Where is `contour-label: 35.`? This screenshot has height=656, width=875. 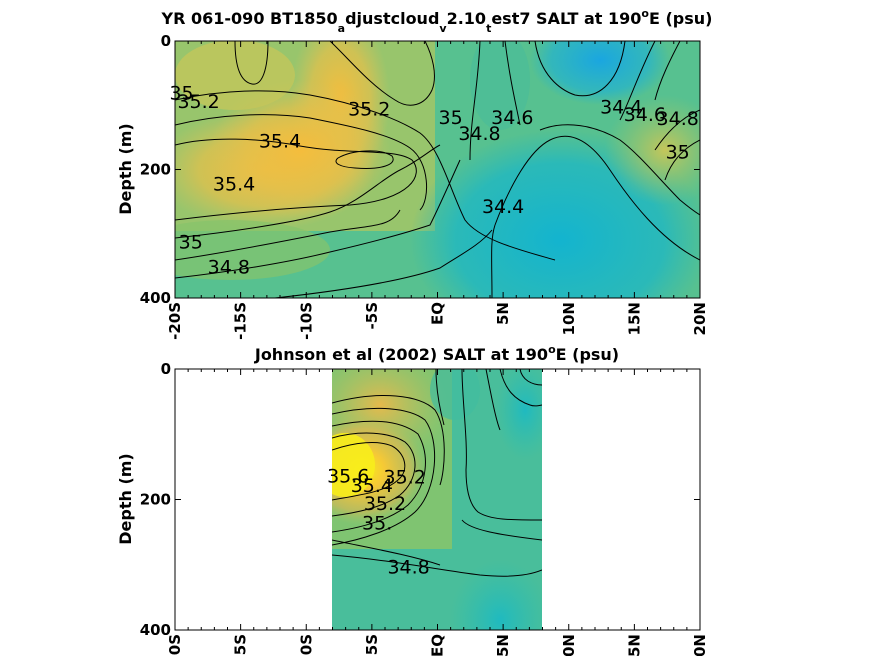
contour-label: 35. is located at coordinates (377, 523).